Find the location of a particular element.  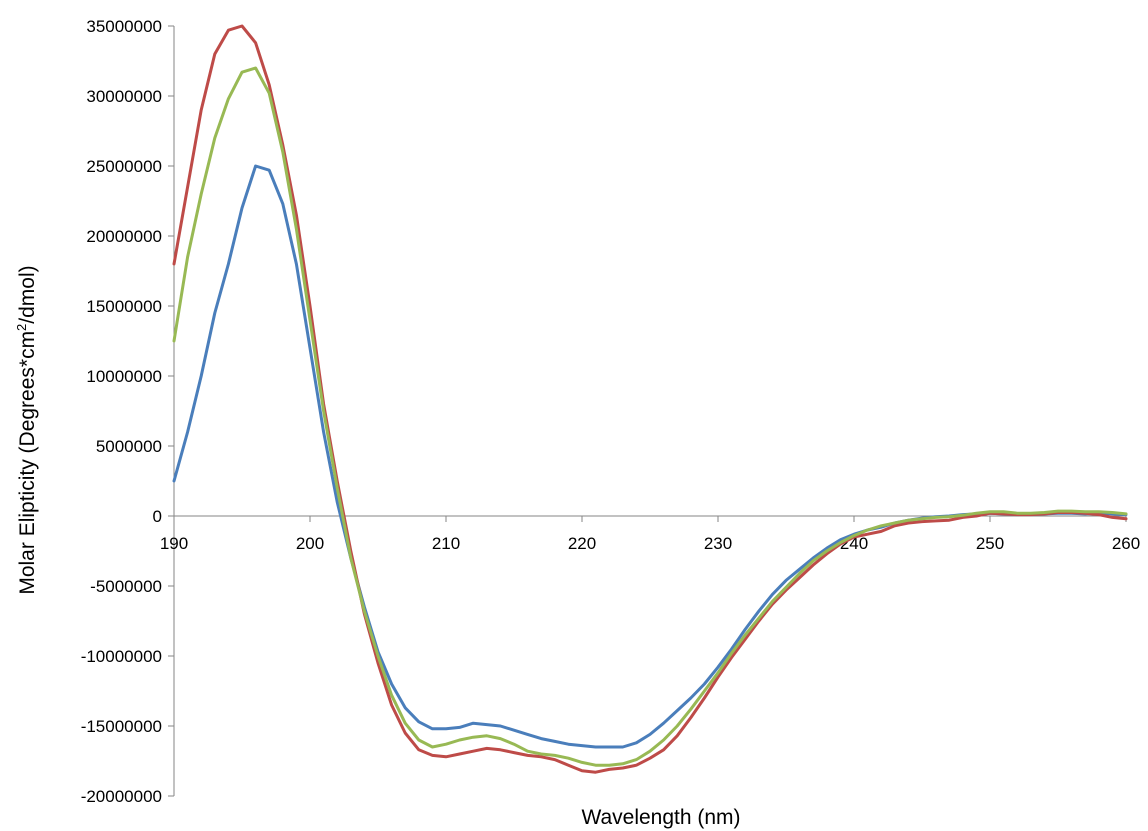

y-tick-label: 0 is located at coordinates (157, 516).